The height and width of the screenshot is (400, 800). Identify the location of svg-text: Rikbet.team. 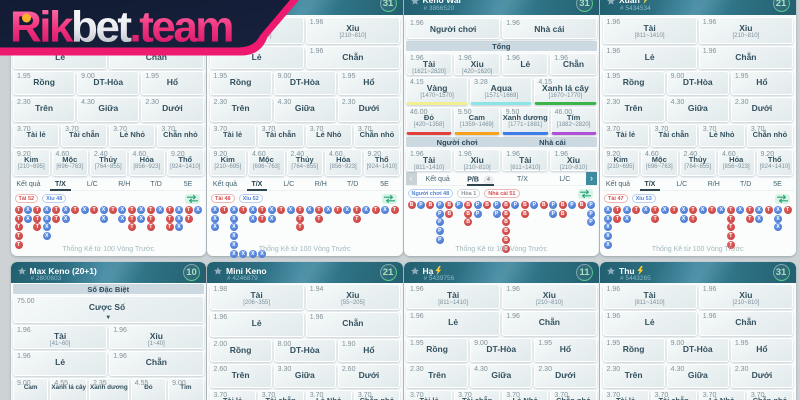
(121, 27).